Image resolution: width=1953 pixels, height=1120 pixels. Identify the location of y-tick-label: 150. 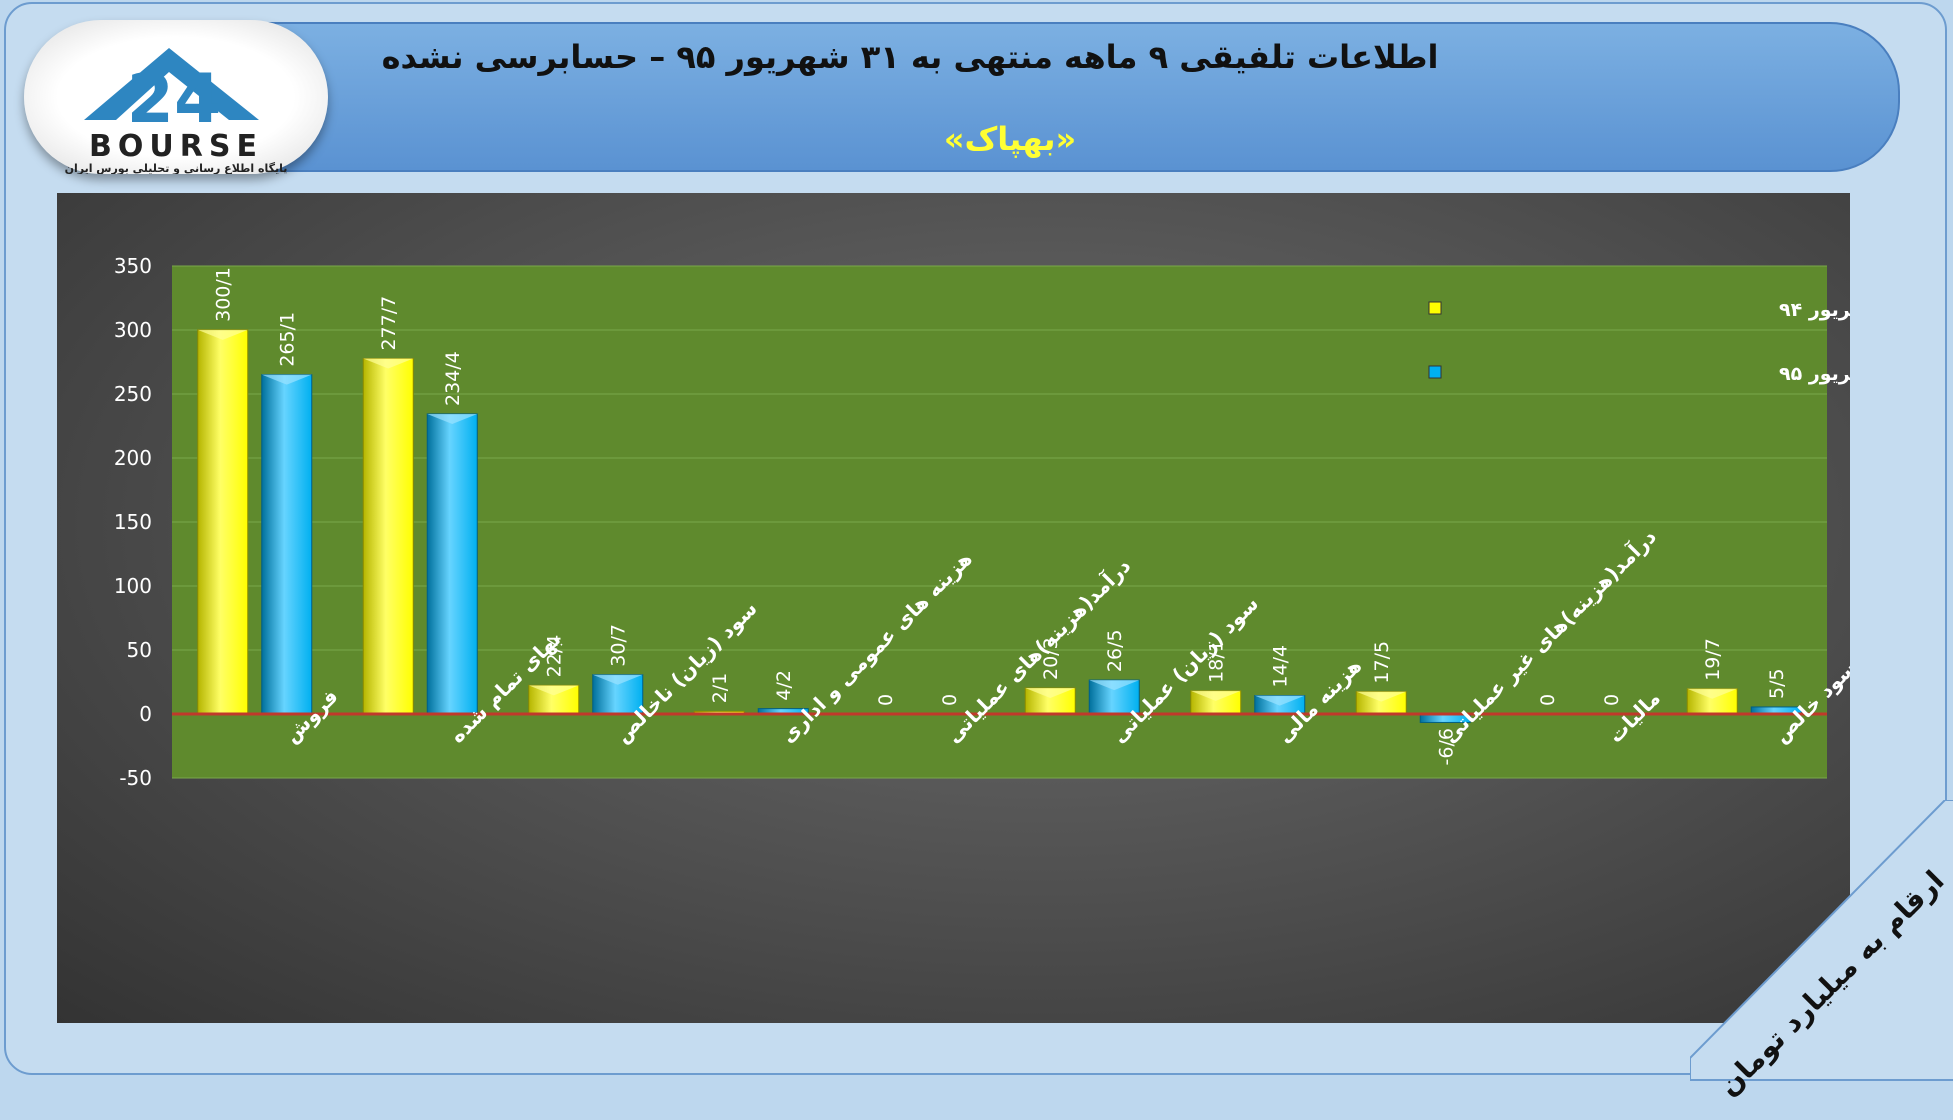
(133, 522).